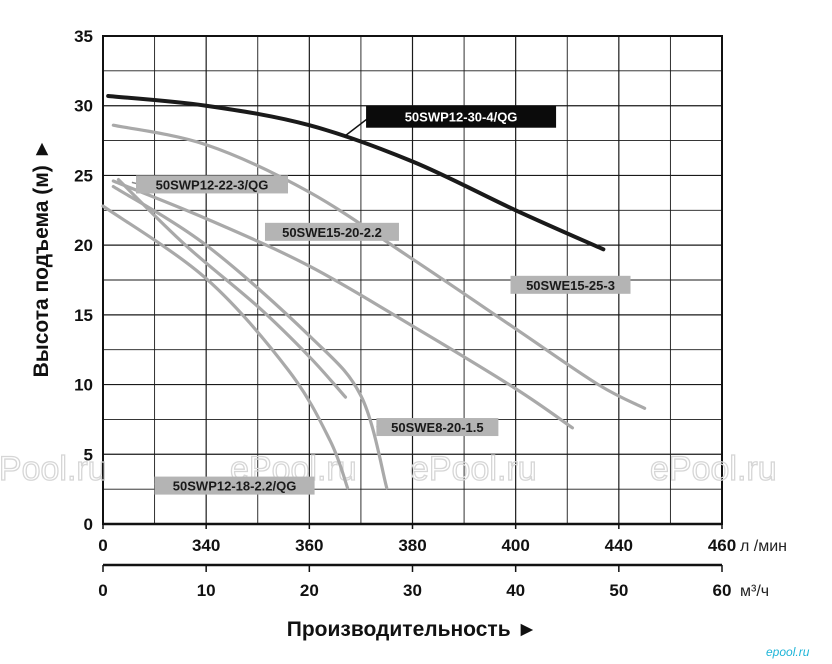 The width and height of the screenshot is (832, 664). Describe the element at coordinates (722, 545) in the screenshot. I see `x-top-tick-label: 460` at that location.